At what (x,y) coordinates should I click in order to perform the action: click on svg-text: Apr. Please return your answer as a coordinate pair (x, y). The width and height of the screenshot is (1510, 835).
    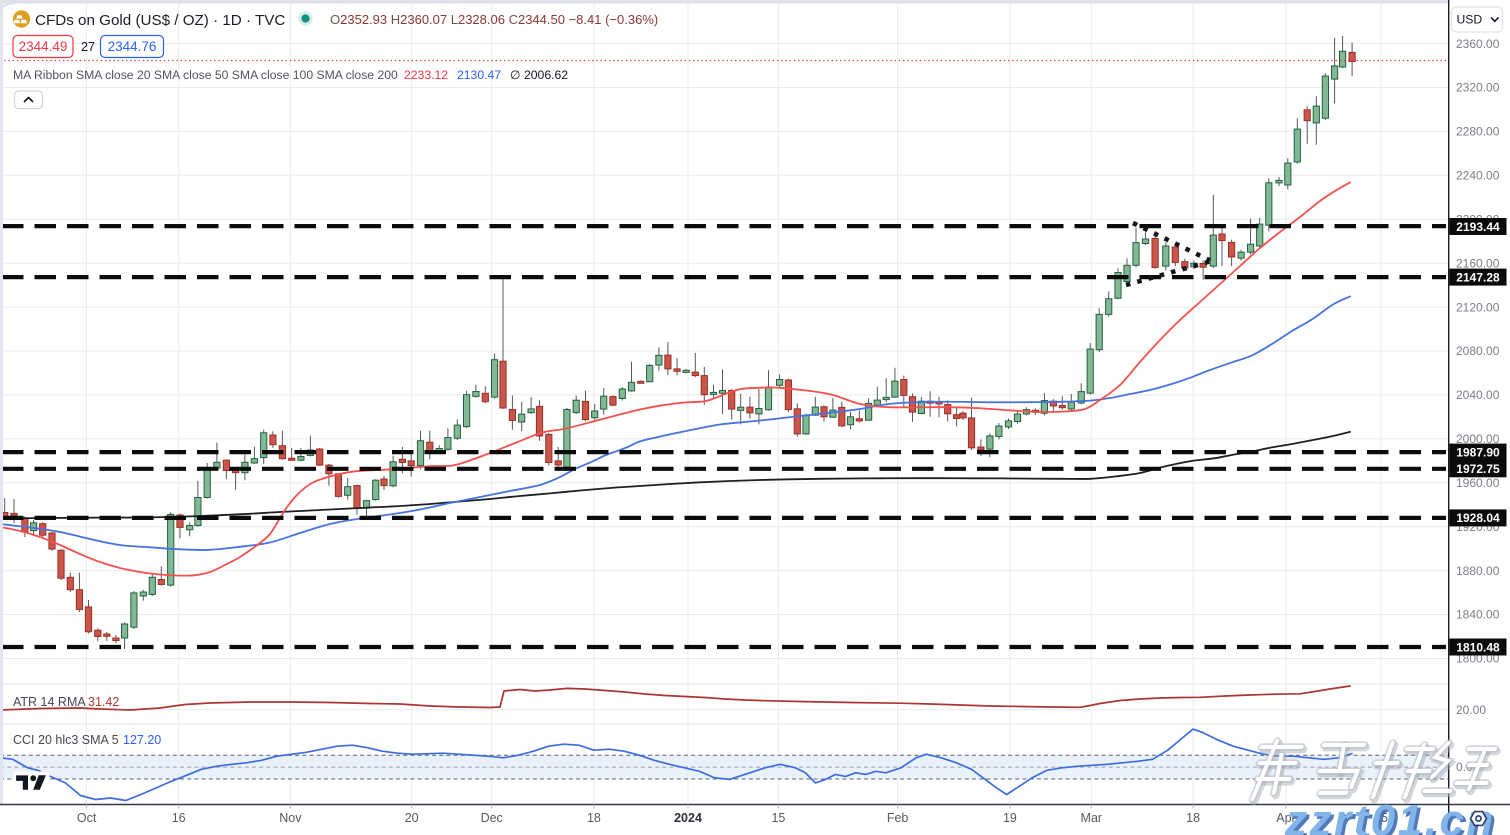
    Looking at the image, I should click on (1285, 818).